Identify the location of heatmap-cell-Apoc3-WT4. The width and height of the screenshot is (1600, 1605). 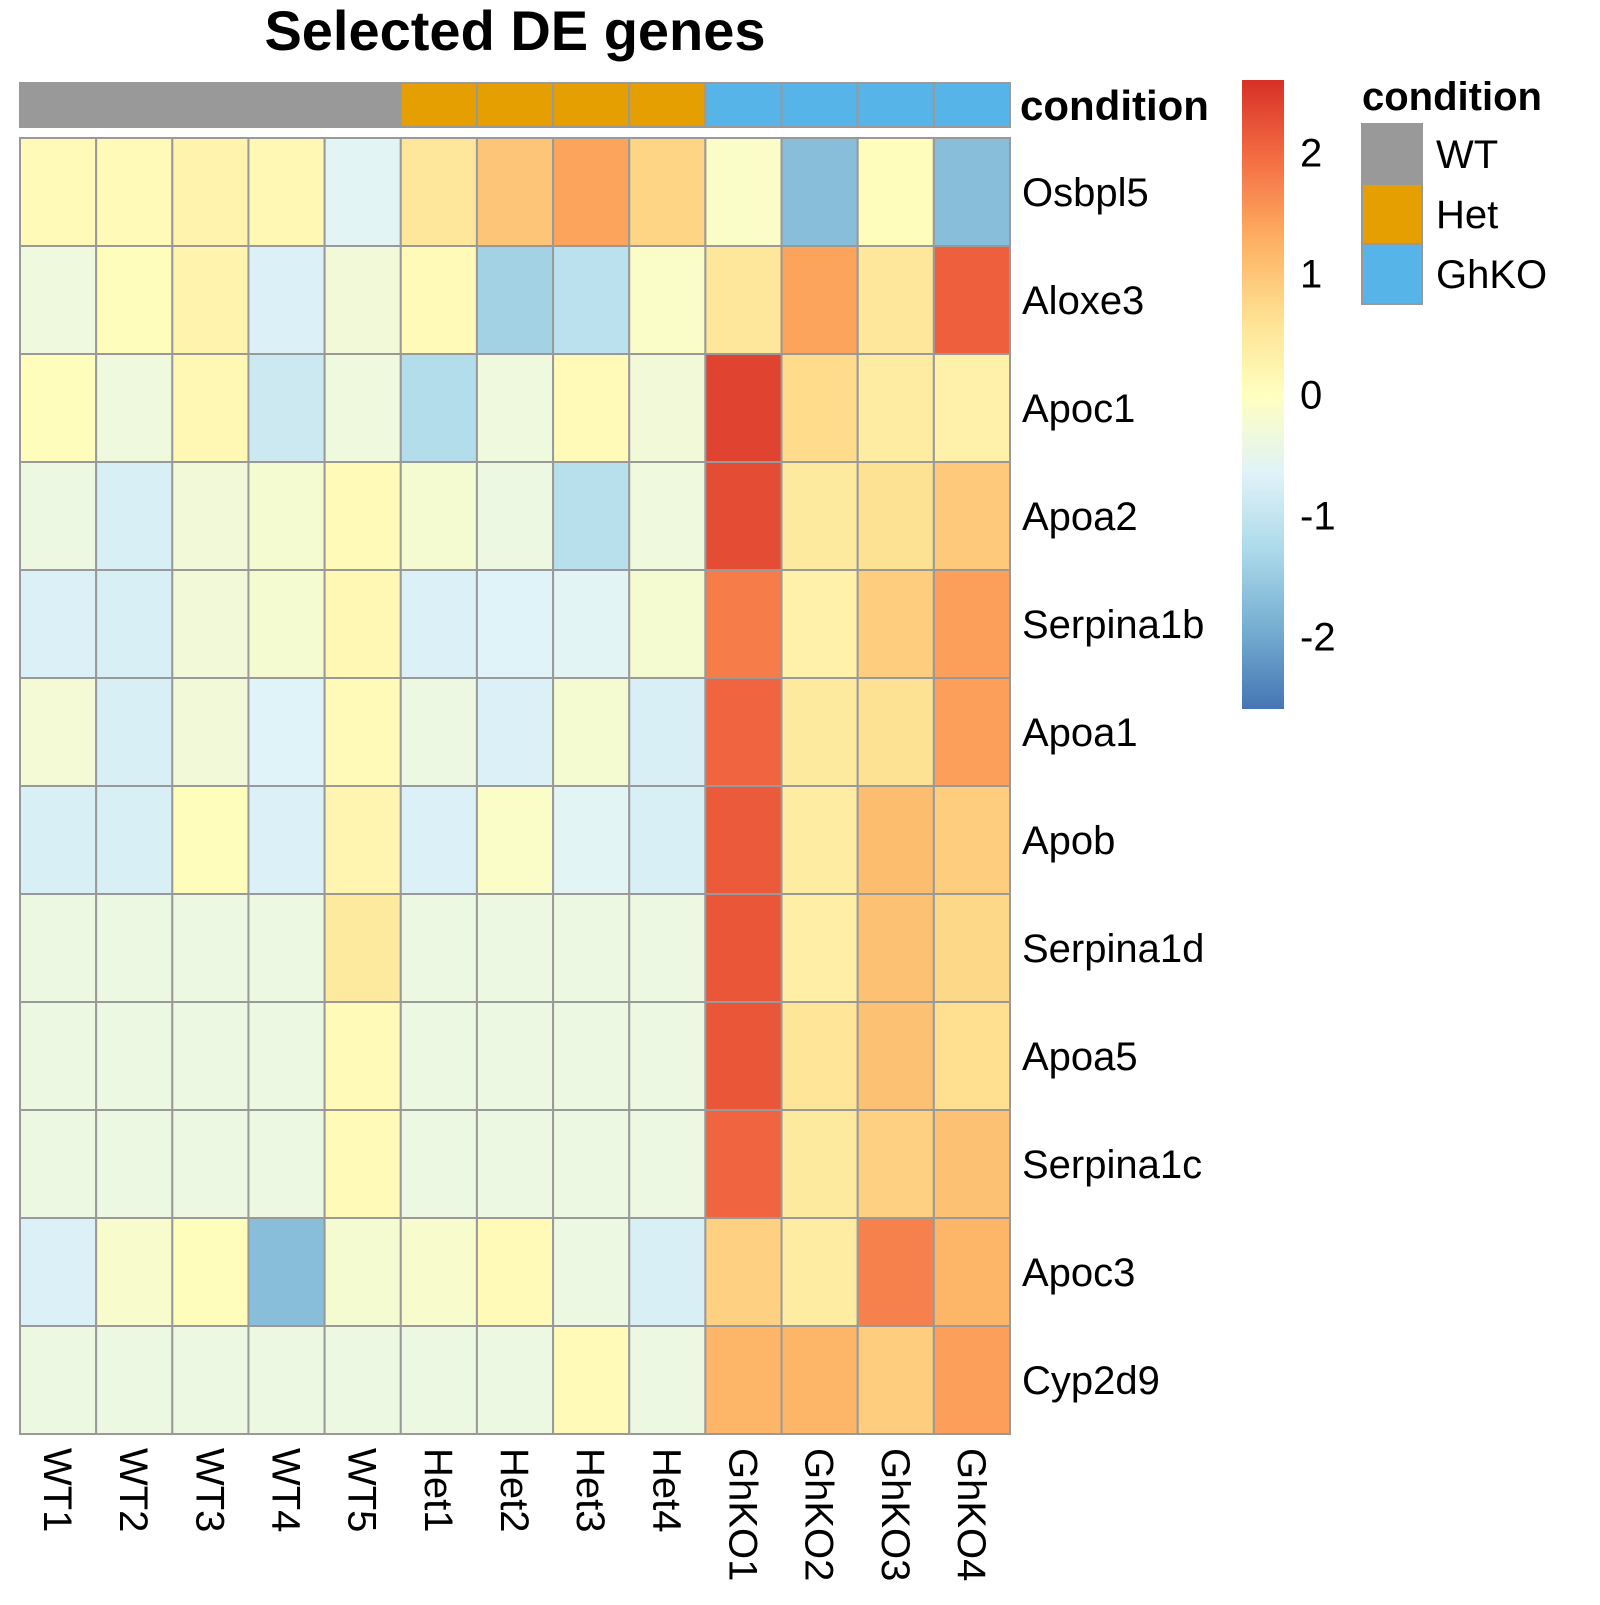
(286, 1272).